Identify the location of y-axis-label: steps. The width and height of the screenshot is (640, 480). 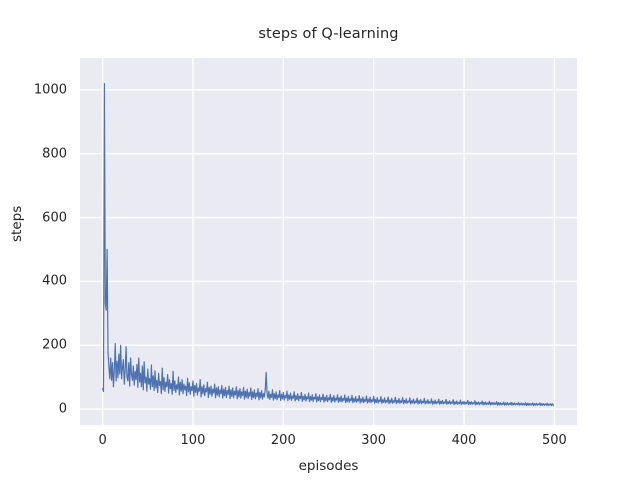
(17, 223).